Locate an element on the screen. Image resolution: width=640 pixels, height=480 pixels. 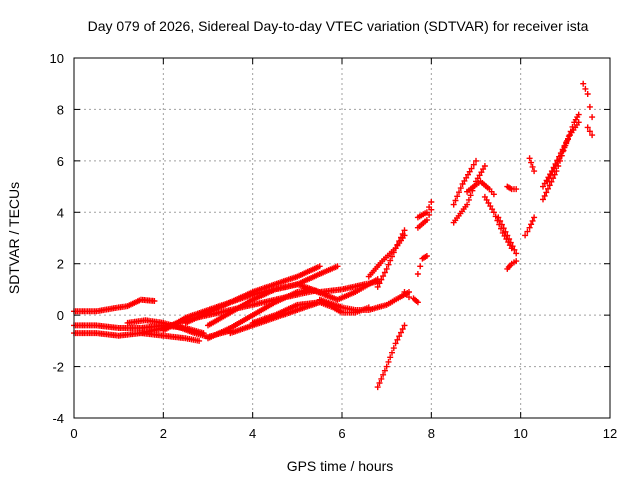
x-tick-label: 8 is located at coordinates (431, 433).